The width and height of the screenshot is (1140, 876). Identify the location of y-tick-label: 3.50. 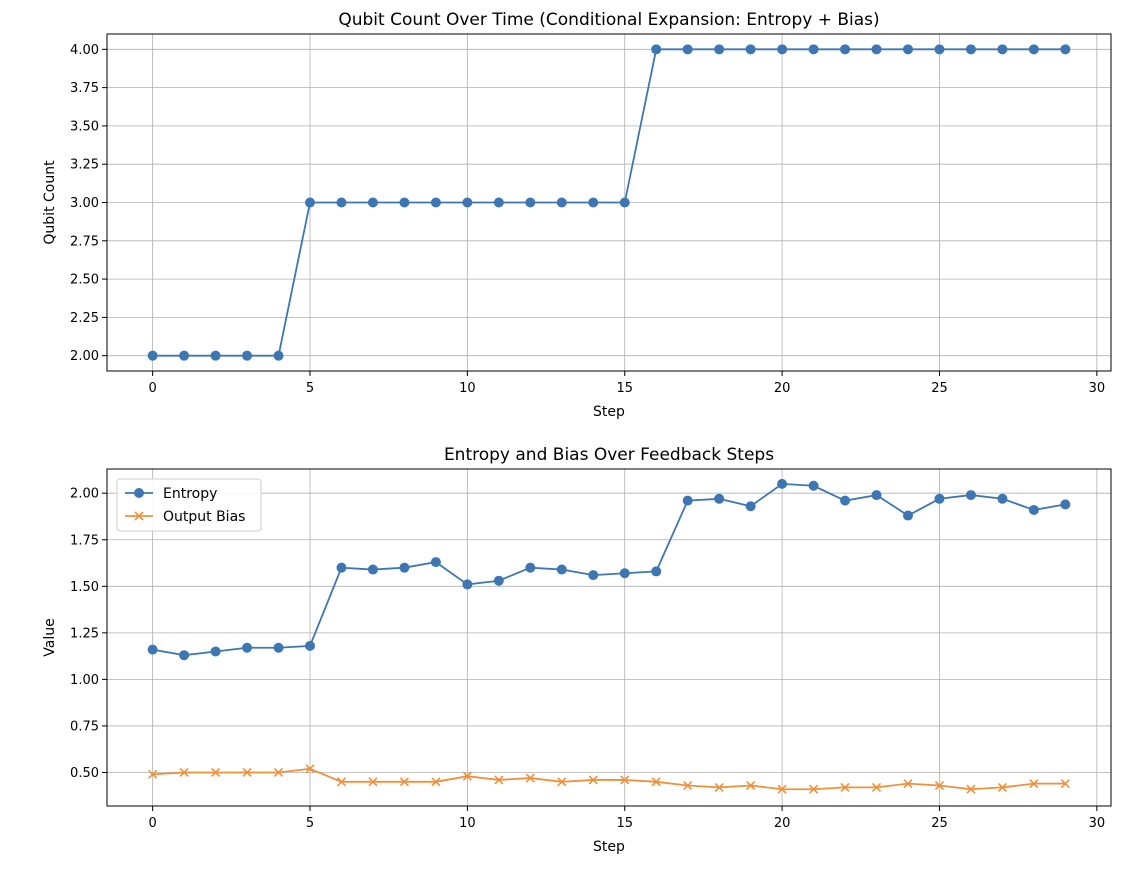
(84, 126).